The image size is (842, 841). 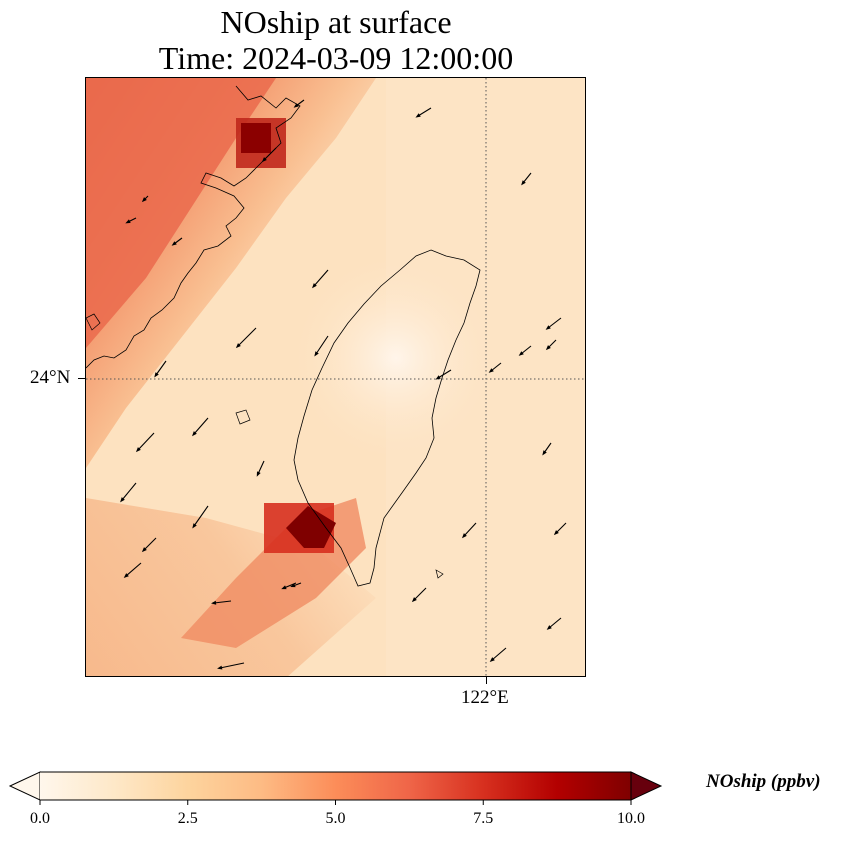 I want to click on coastline-taiwan, so click(x=387, y=418).